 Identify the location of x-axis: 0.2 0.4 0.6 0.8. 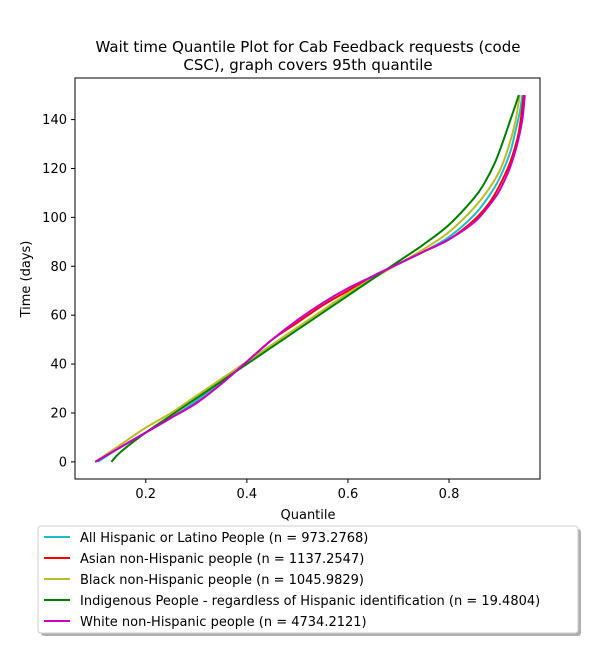
(297, 490).